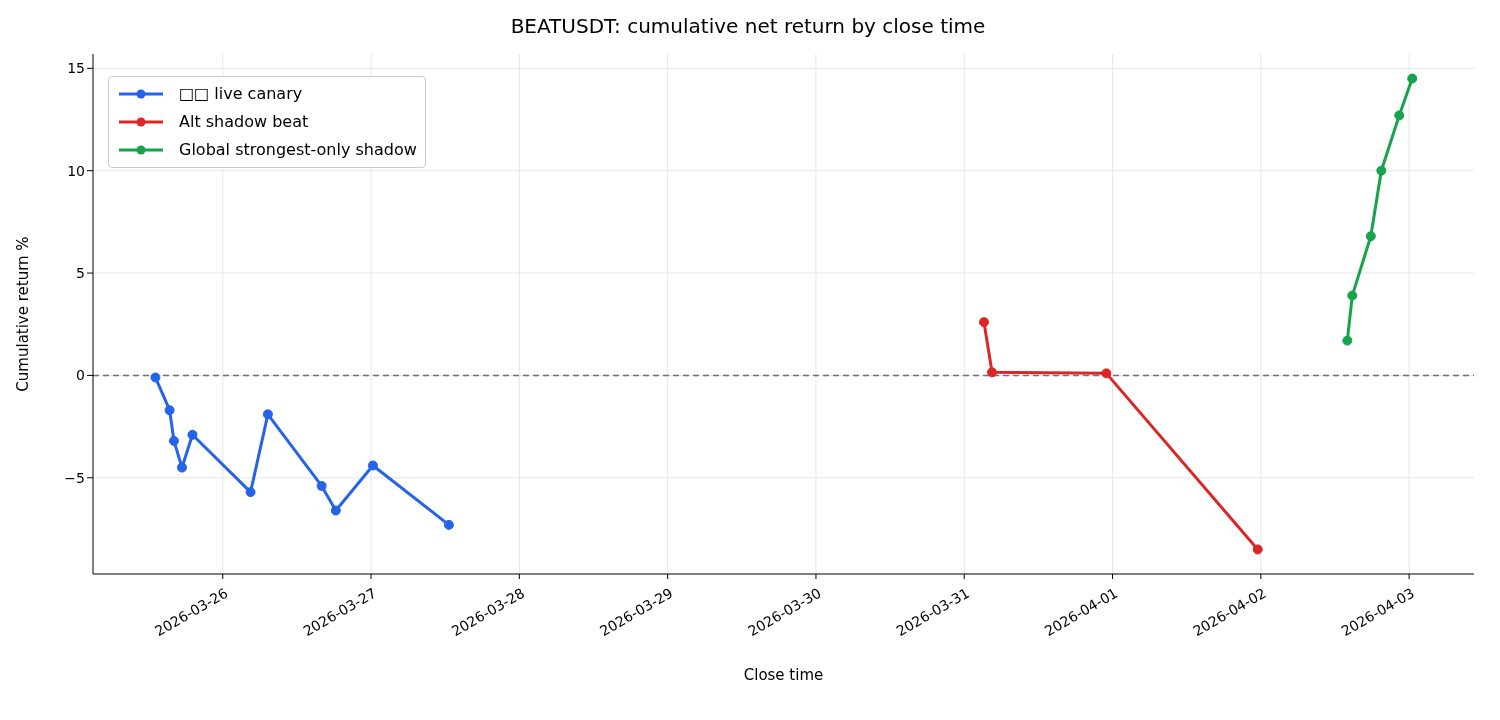 Image resolution: width=1500 pixels, height=720 pixels. What do you see at coordinates (241, 94) in the screenshot?
I see `legend-label: □□ live canary` at bounding box center [241, 94].